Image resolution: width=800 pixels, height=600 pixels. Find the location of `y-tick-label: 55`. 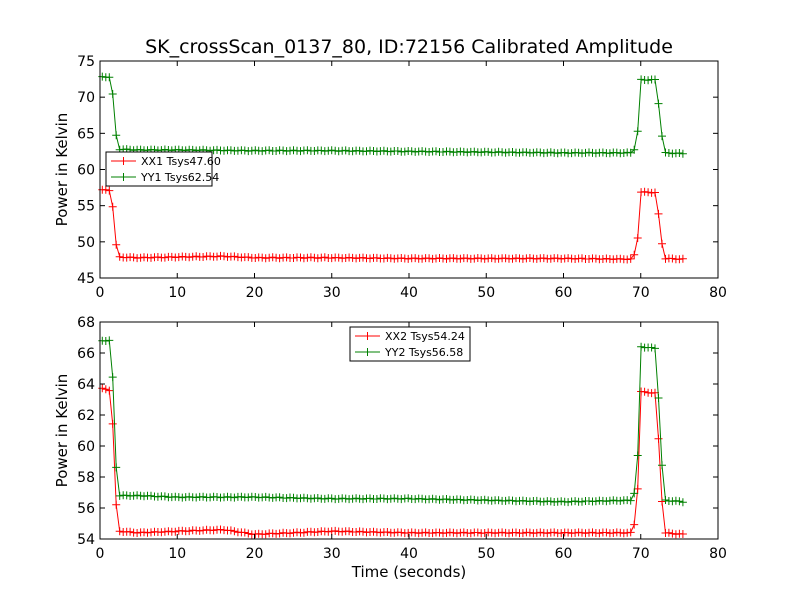

y-tick-label: 55 is located at coordinates (86, 207).